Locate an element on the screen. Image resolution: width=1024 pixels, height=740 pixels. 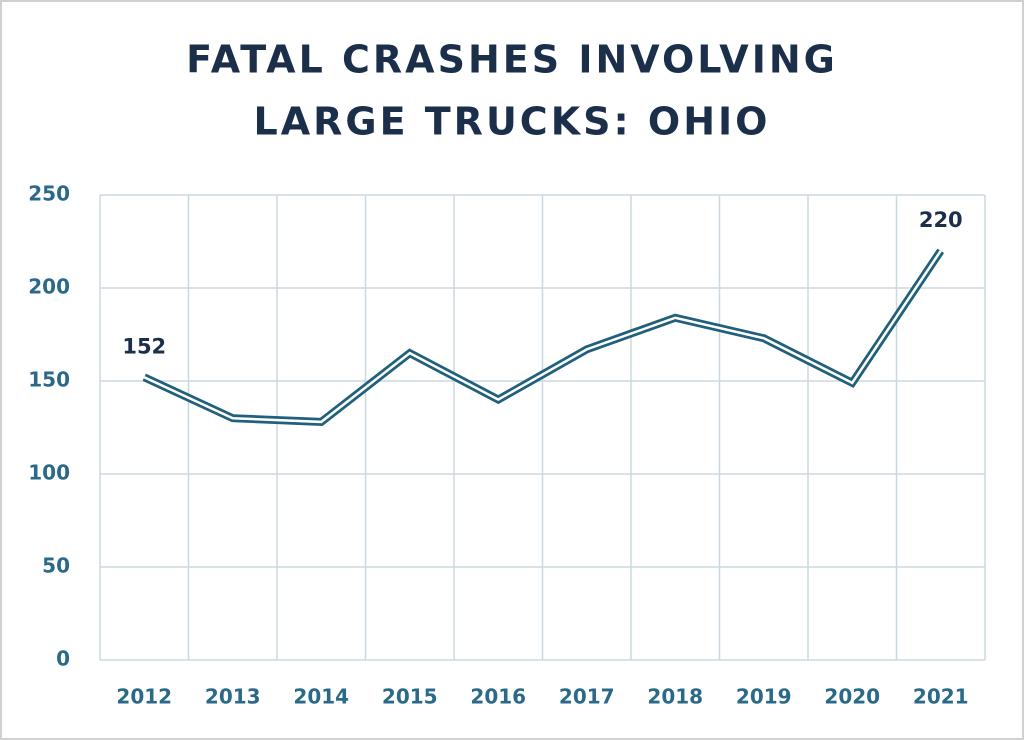
y-tick-label: 100 is located at coordinates (49, 473).